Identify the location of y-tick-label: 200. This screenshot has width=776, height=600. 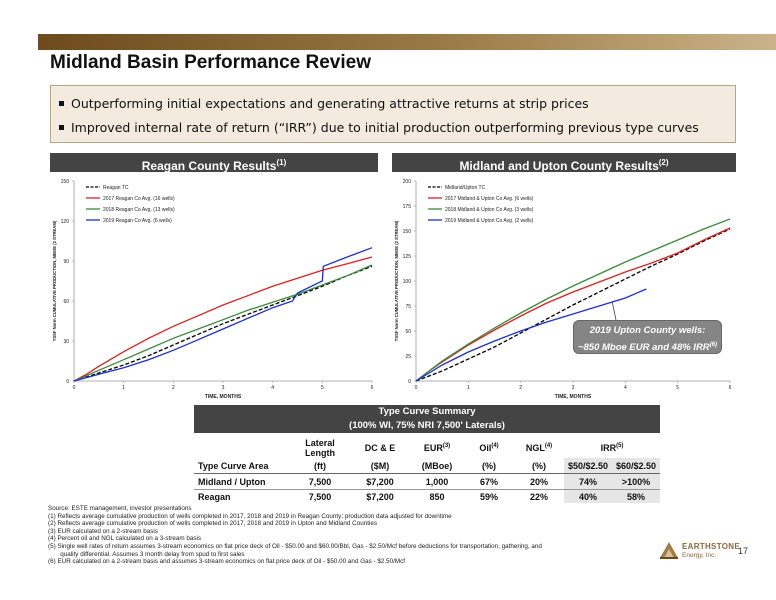
(407, 182).